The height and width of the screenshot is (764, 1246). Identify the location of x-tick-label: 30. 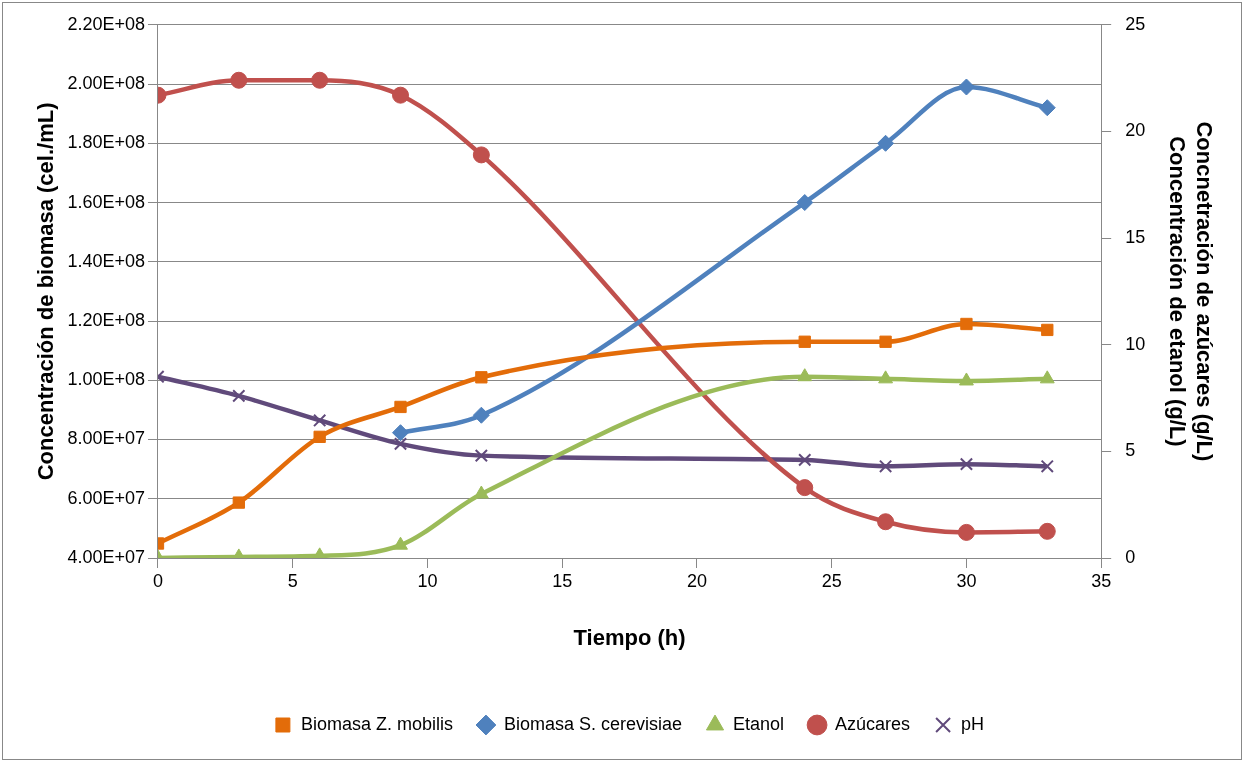
(966, 580).